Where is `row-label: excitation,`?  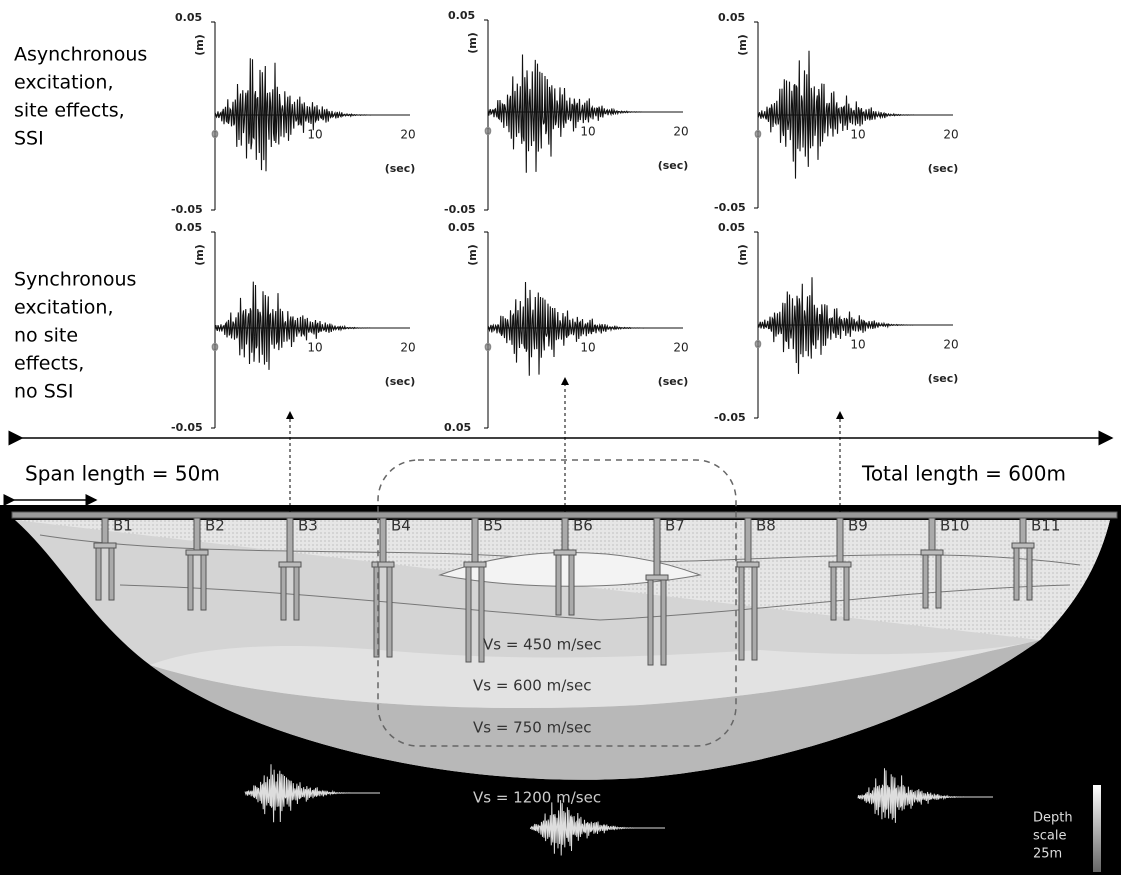
row-label: excitation, is located at coordinates (64, 308).